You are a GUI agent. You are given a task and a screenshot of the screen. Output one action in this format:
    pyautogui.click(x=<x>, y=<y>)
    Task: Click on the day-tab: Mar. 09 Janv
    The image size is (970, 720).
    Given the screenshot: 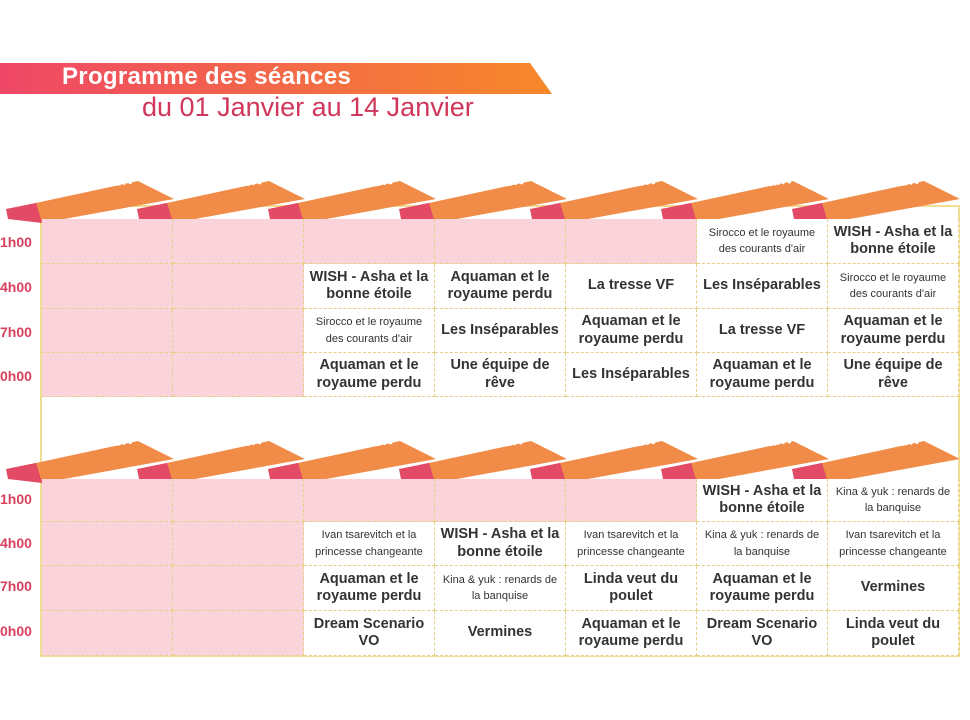 What is the action you would take?
    pyautogui.click(x=221, y=457)
    